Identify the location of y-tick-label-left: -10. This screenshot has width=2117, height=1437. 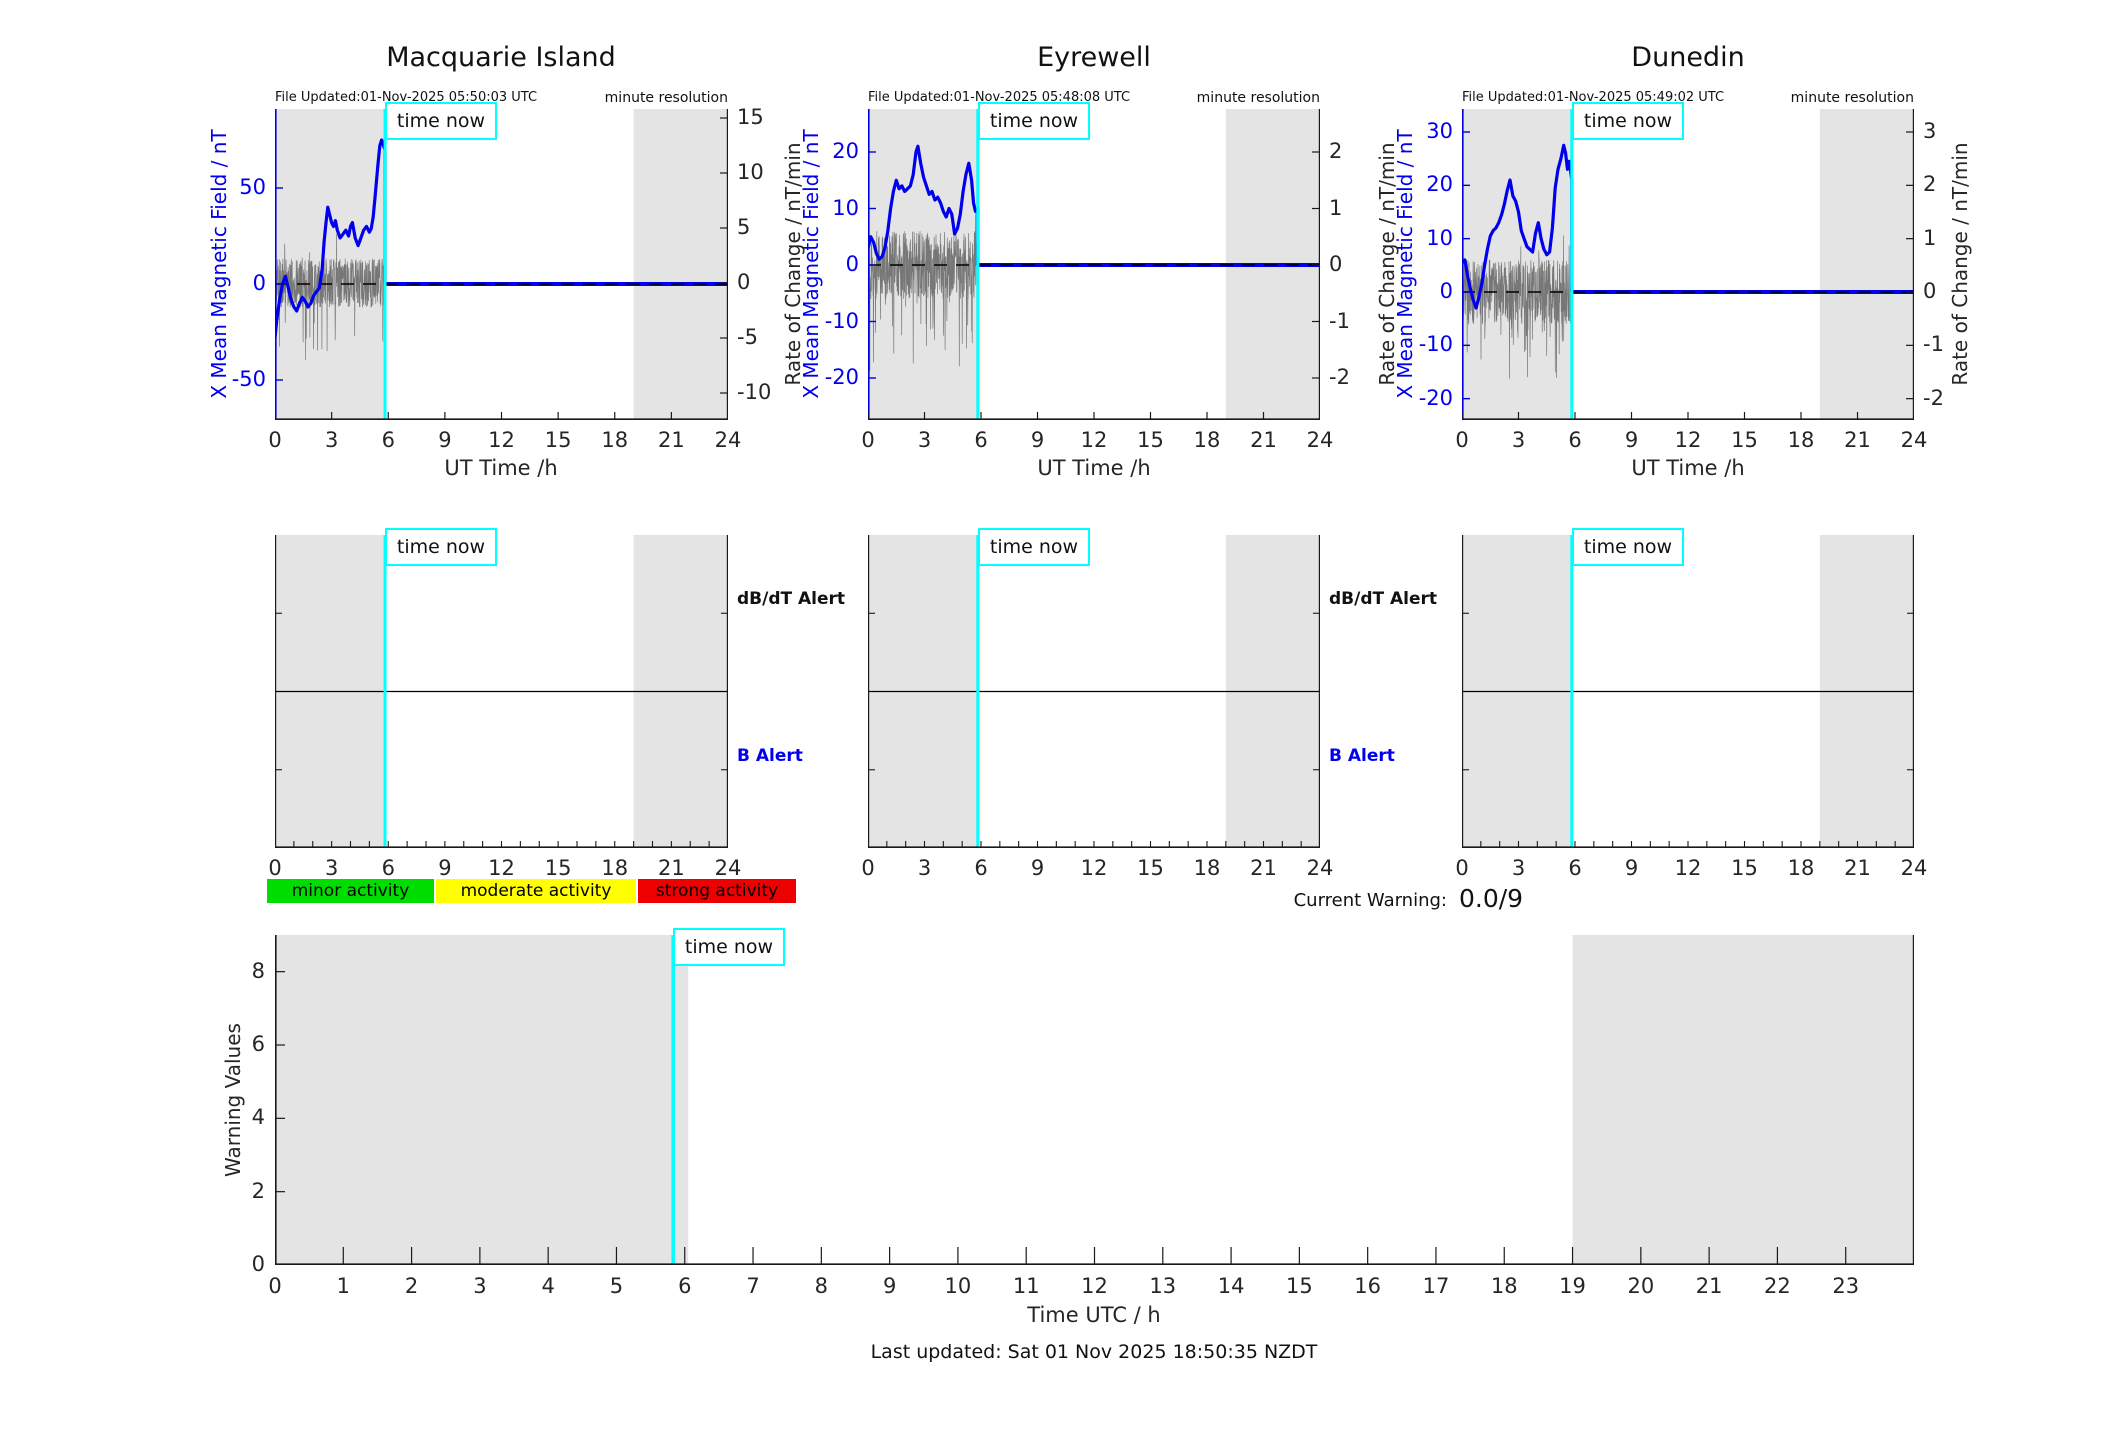
(841, 320).